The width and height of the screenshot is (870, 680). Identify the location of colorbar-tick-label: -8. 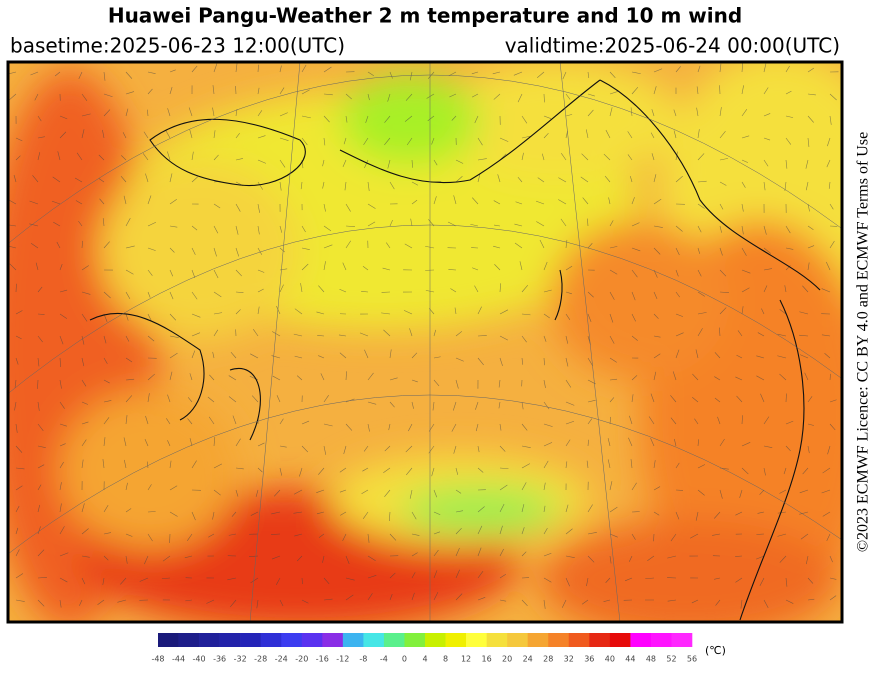
(363, 659).